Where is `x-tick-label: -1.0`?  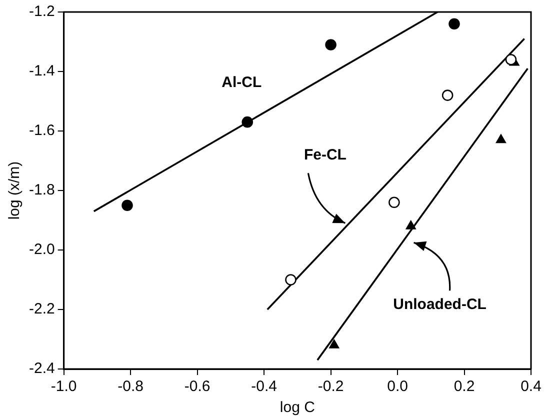 x-tick-label: -1.0 is located at coordinates (63, 387).